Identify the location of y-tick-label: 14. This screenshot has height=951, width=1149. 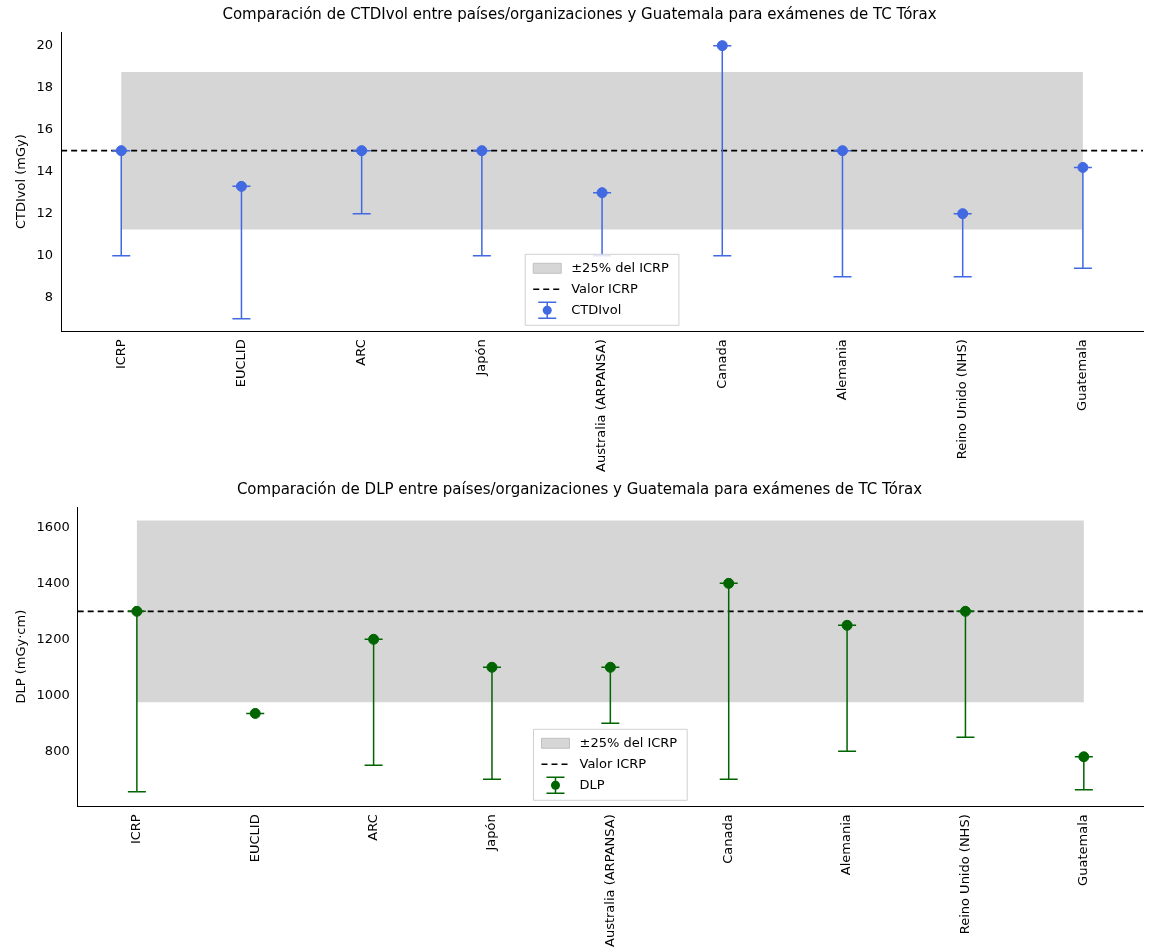
(45, 171).